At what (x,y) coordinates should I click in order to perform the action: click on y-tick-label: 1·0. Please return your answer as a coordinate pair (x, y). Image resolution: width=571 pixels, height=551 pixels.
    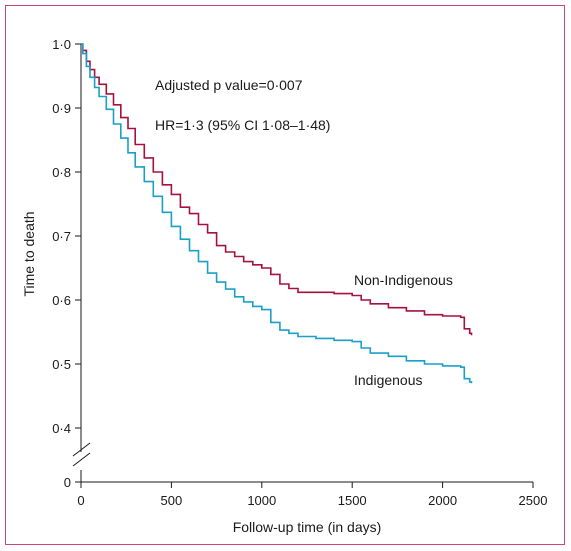
    Looking at the image, I should click on (61, 44).